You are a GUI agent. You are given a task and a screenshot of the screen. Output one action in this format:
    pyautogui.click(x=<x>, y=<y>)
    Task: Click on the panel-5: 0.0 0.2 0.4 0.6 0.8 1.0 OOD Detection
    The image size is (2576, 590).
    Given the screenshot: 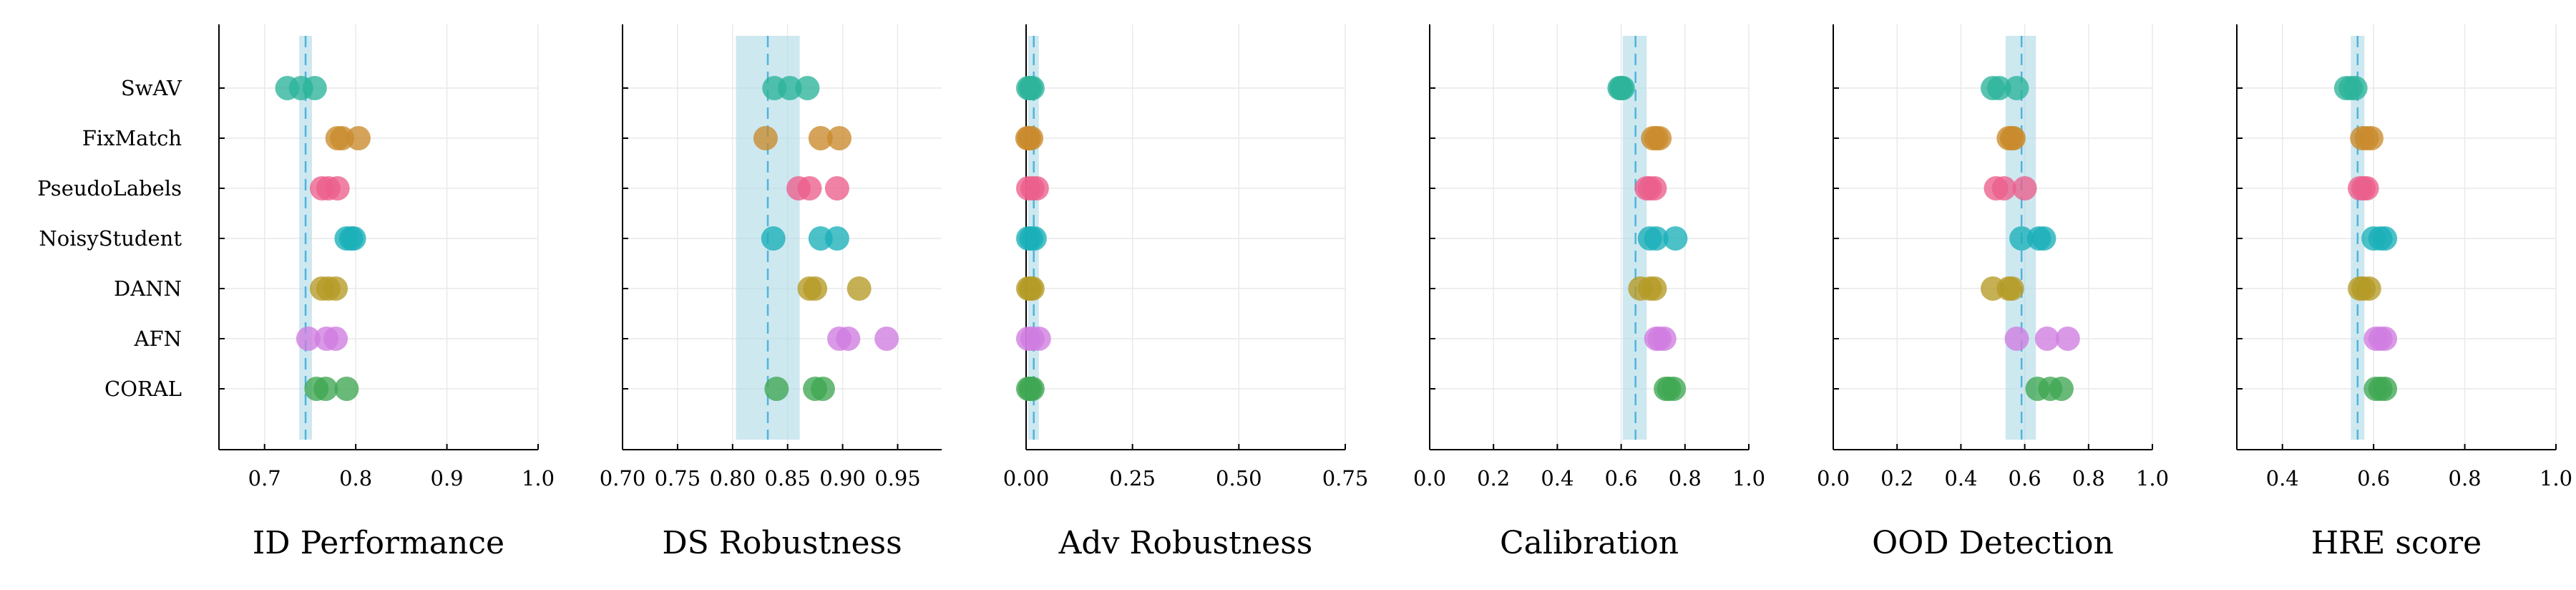 What is the action you would take?
    pyautogui.click(x=1993, y=292)
    